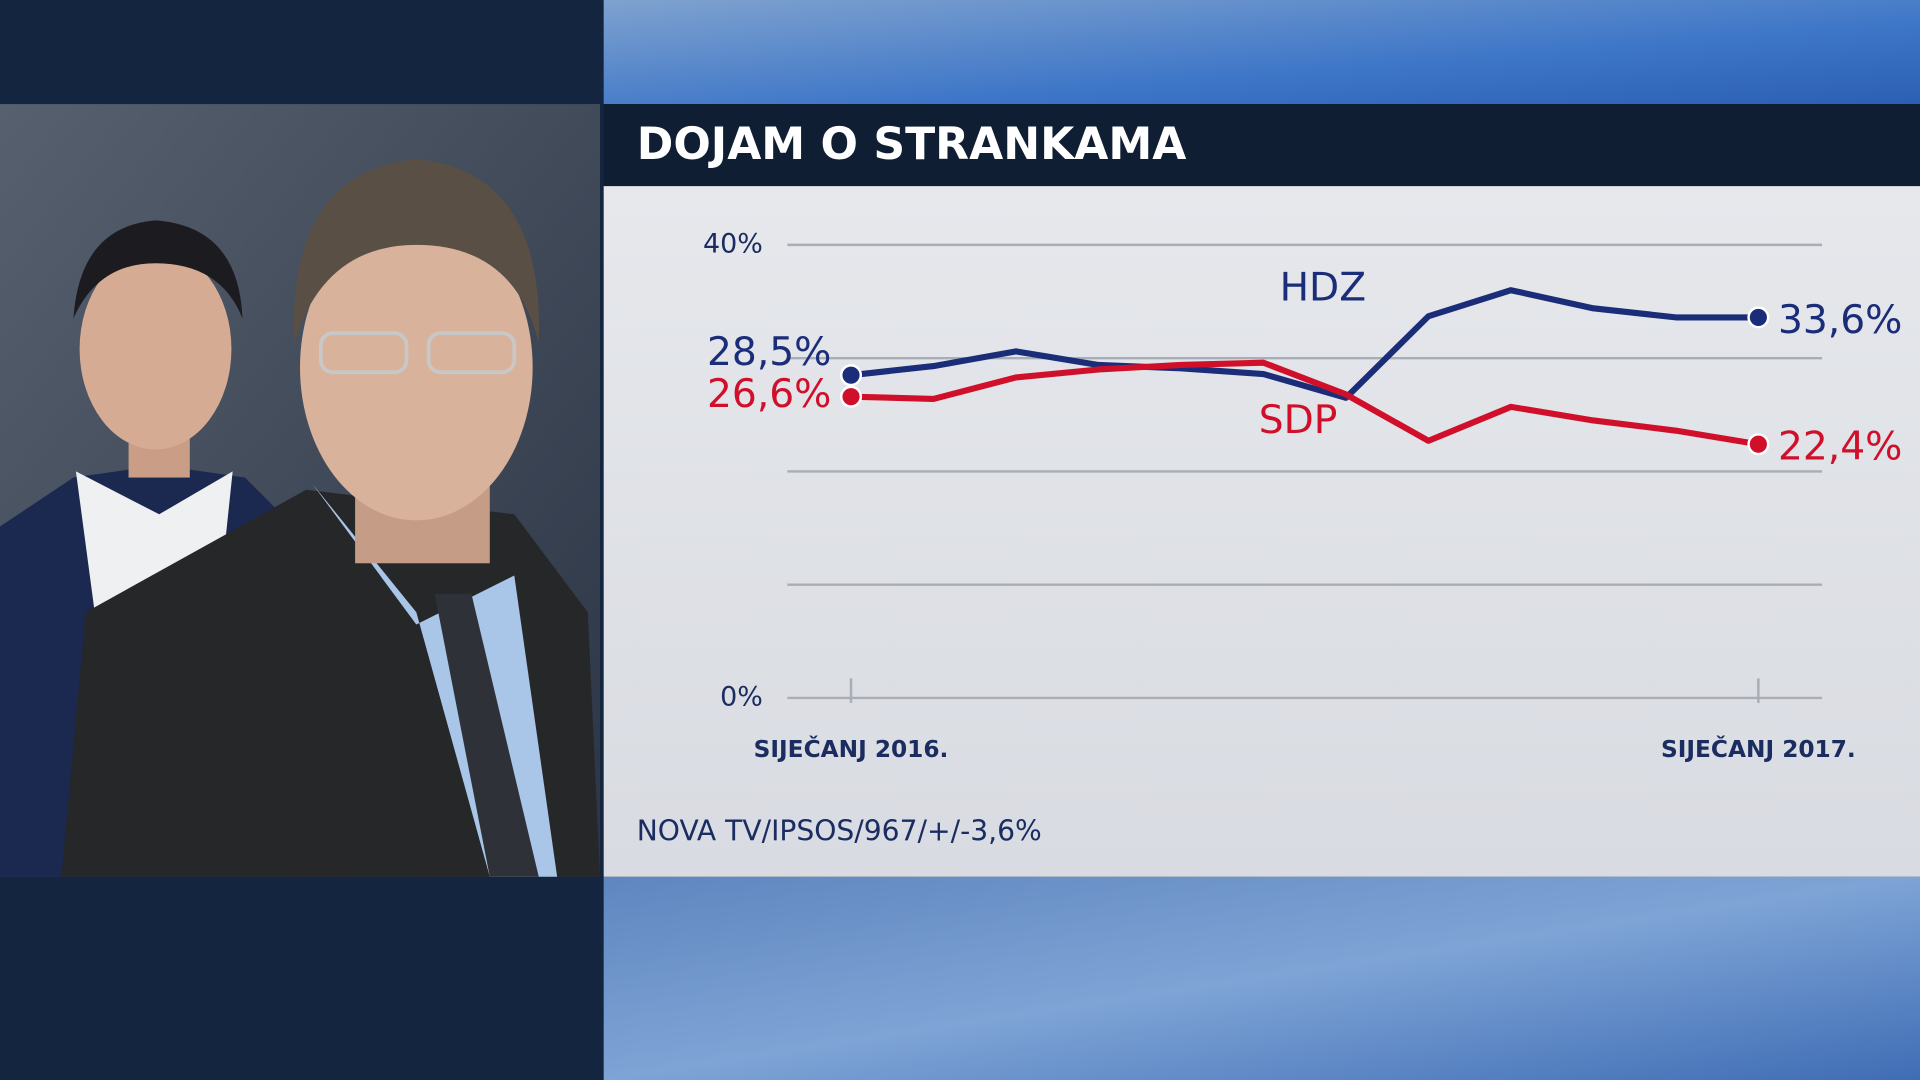  I want to click on y-tick-label: 0%, so click(741, 696).